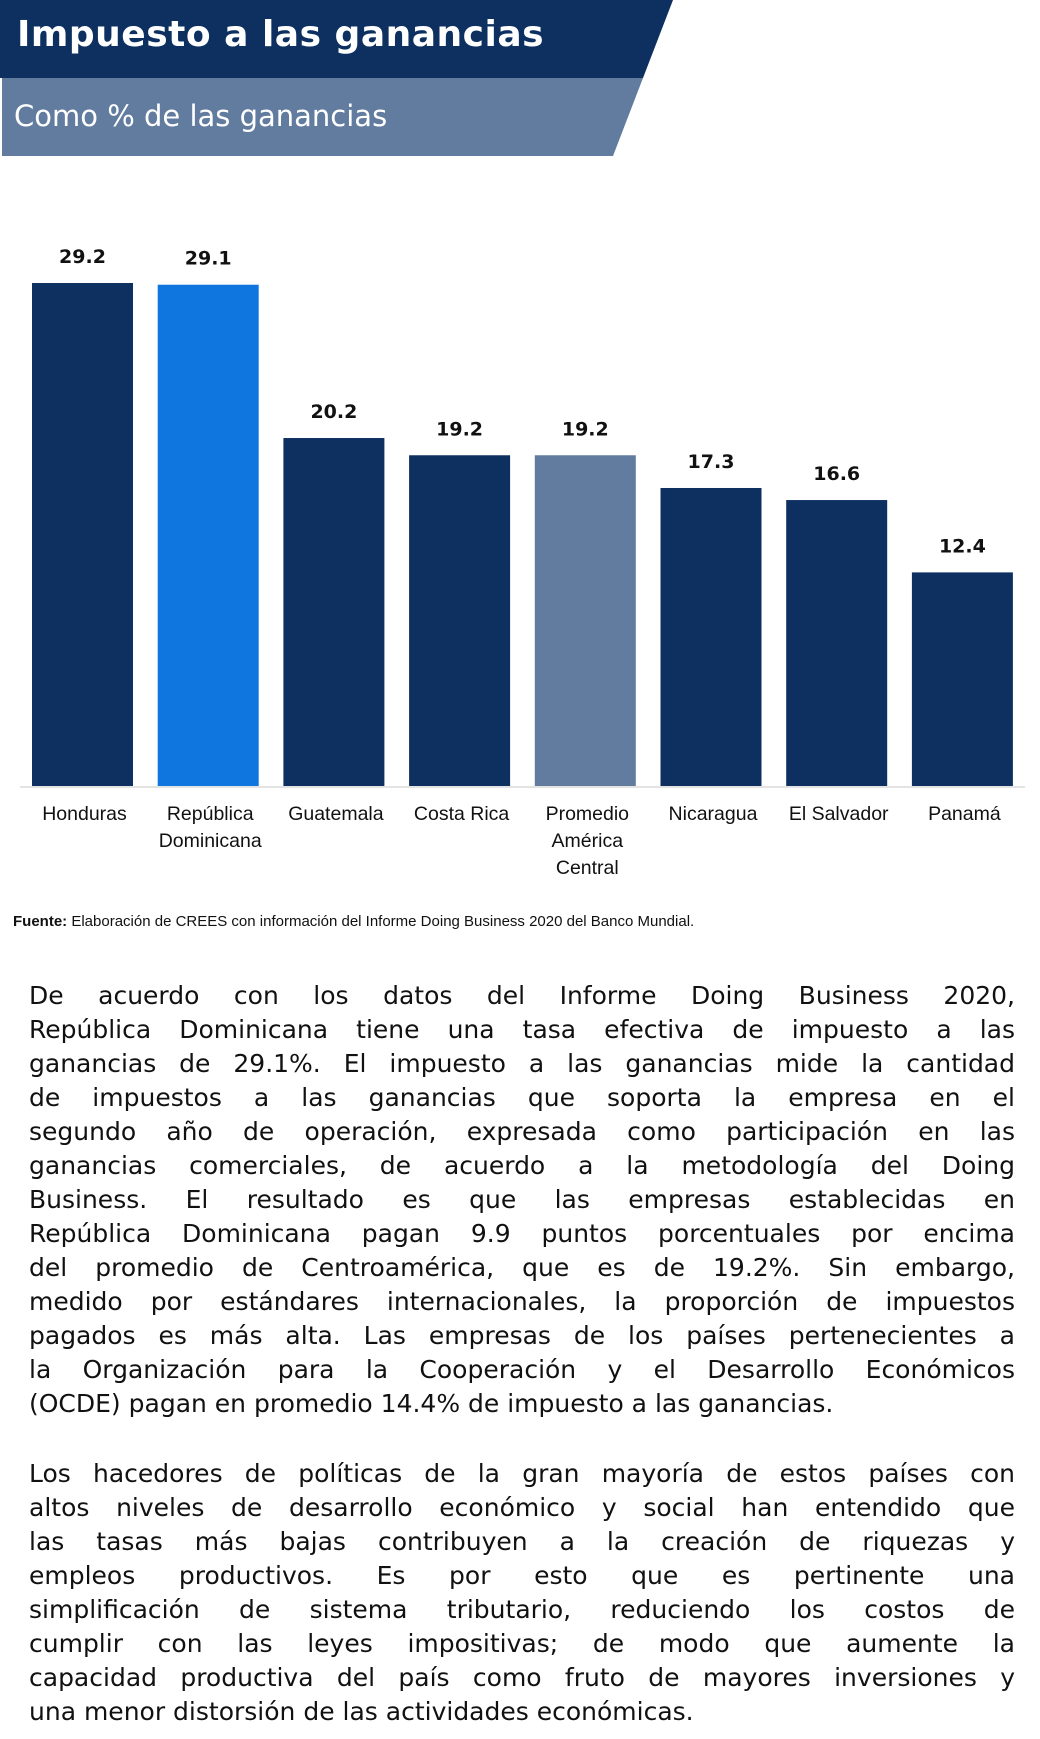 The image size is (1040, 1739). Describe the element at coordinates (336, 814) in the screenshot. I see `category-label: Guatemala` at that location.